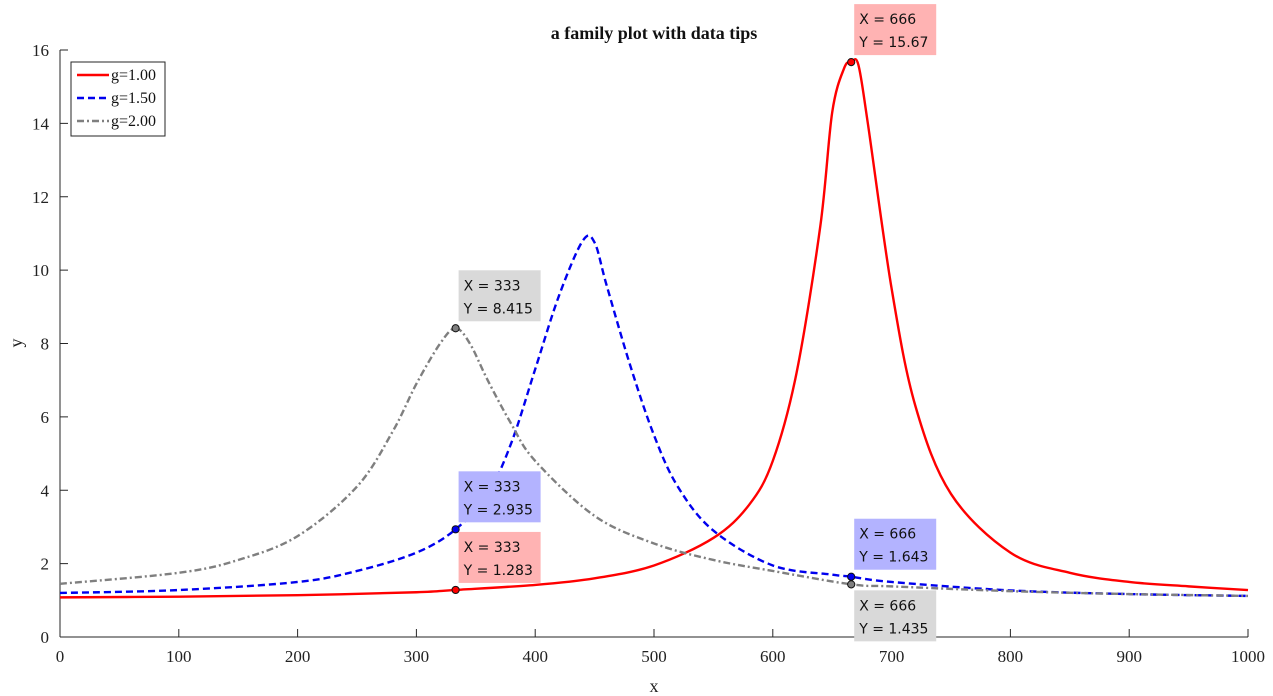 The image size is (1273, 696). Describe the element at coordinates (498, 309) in the screenshot. I see `data-tip-y-text: Y = 8.415` at that location.